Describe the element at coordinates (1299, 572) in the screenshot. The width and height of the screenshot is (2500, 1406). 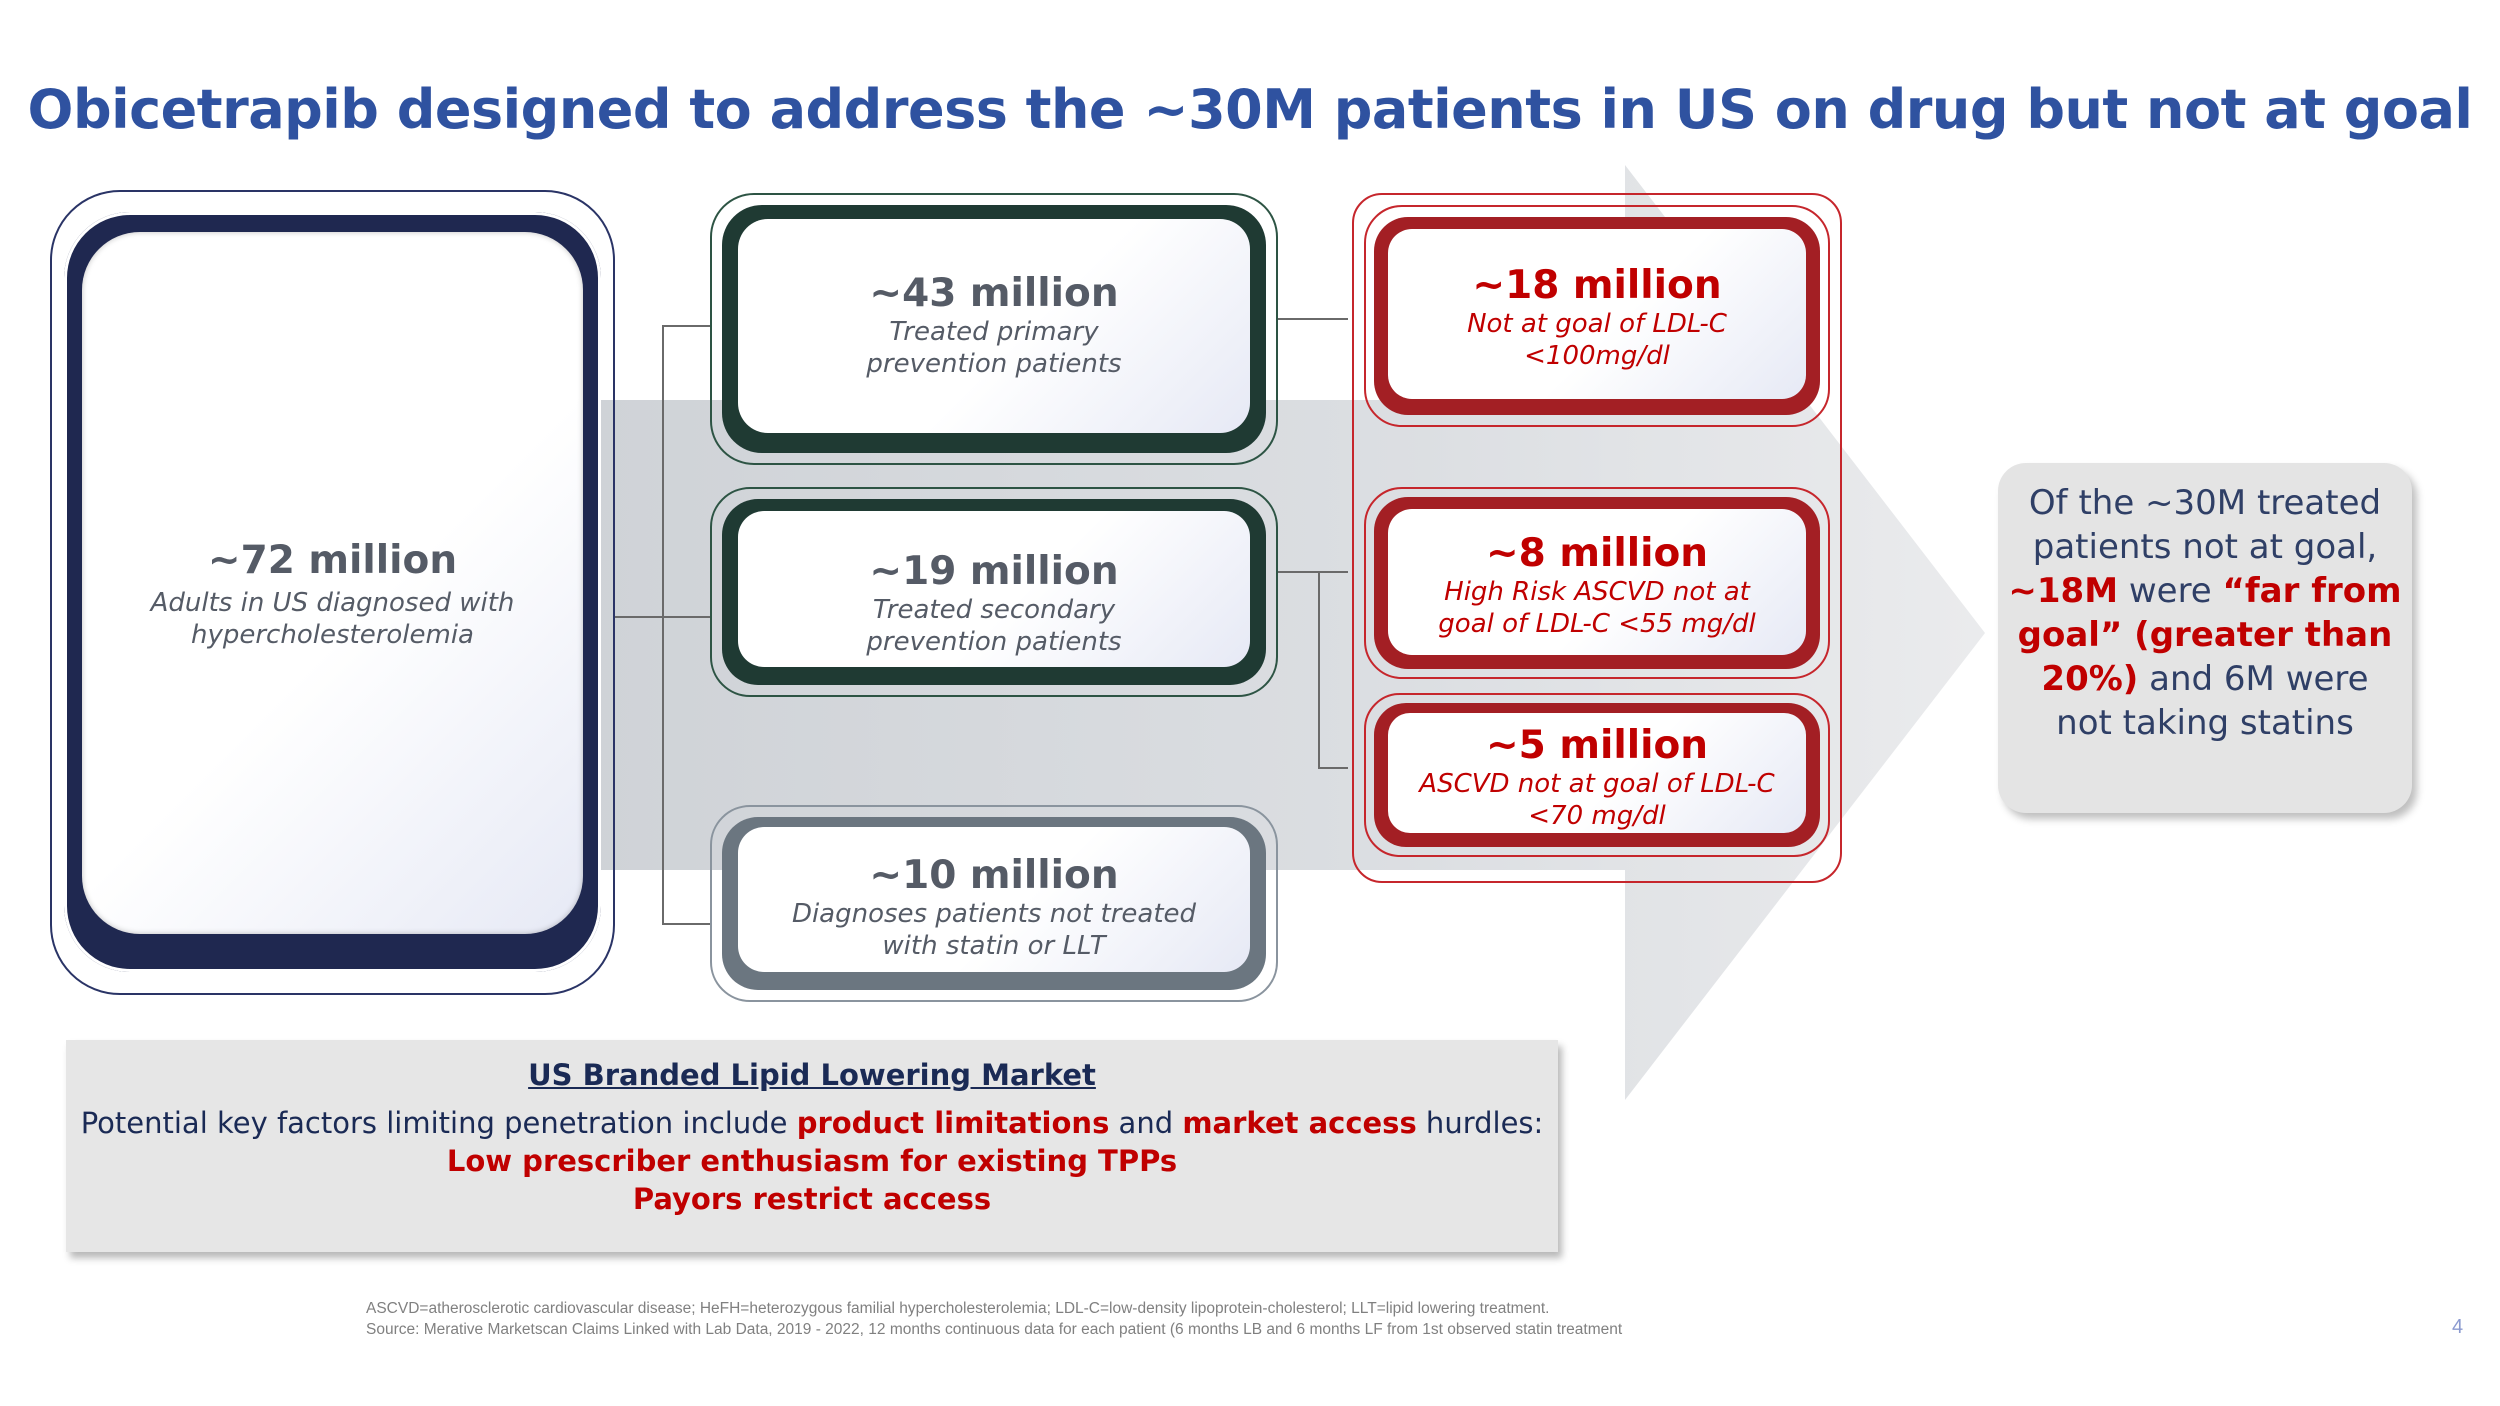
I see `connector-secondary-stem` at that location.